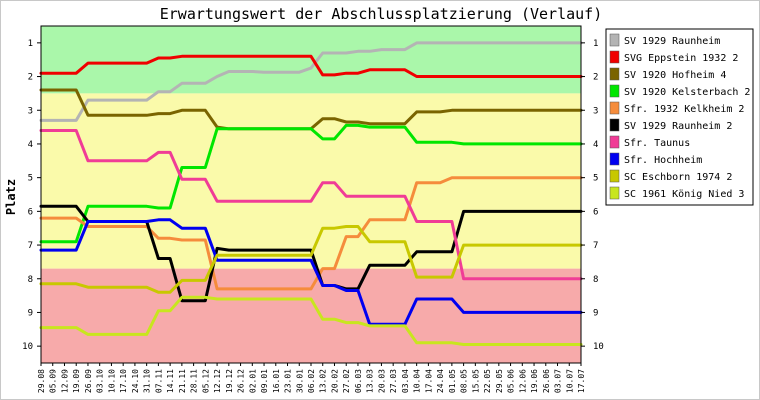  I want to click on x-tick-label: 26.12, so click(241, 381).